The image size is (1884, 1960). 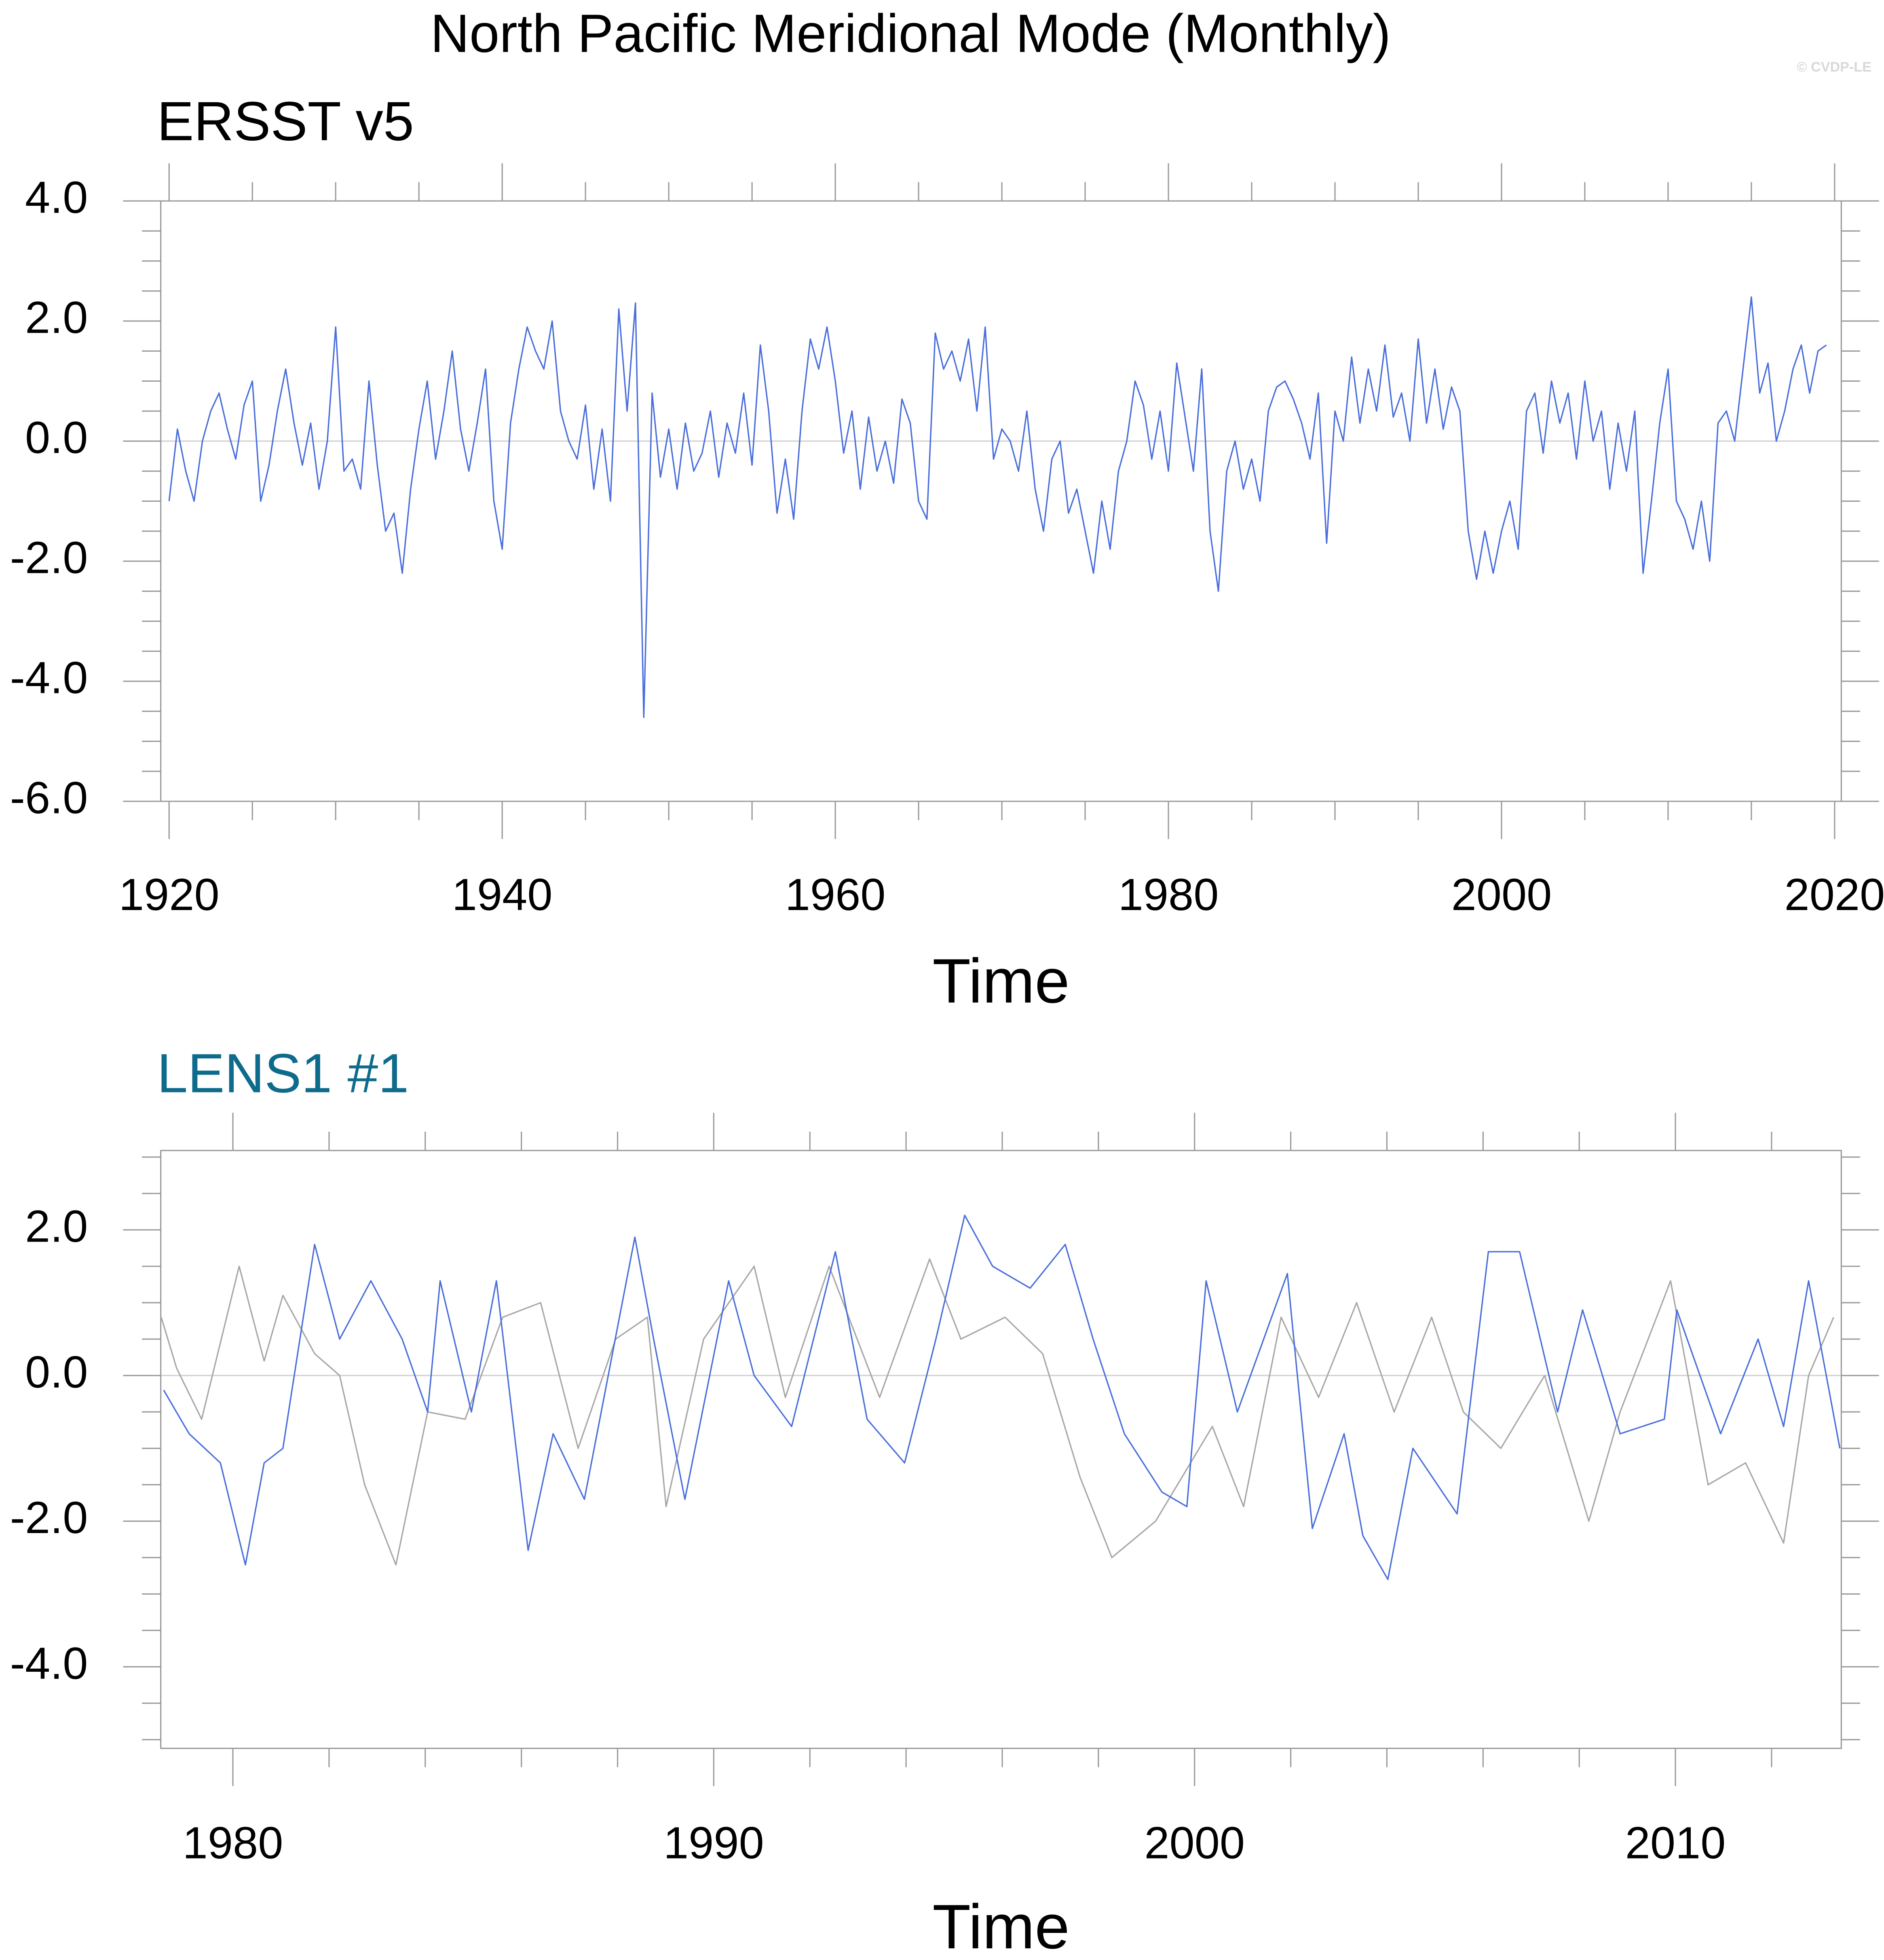 I want to click on x-tick-label: 2020, so click(x=1835, y=894).